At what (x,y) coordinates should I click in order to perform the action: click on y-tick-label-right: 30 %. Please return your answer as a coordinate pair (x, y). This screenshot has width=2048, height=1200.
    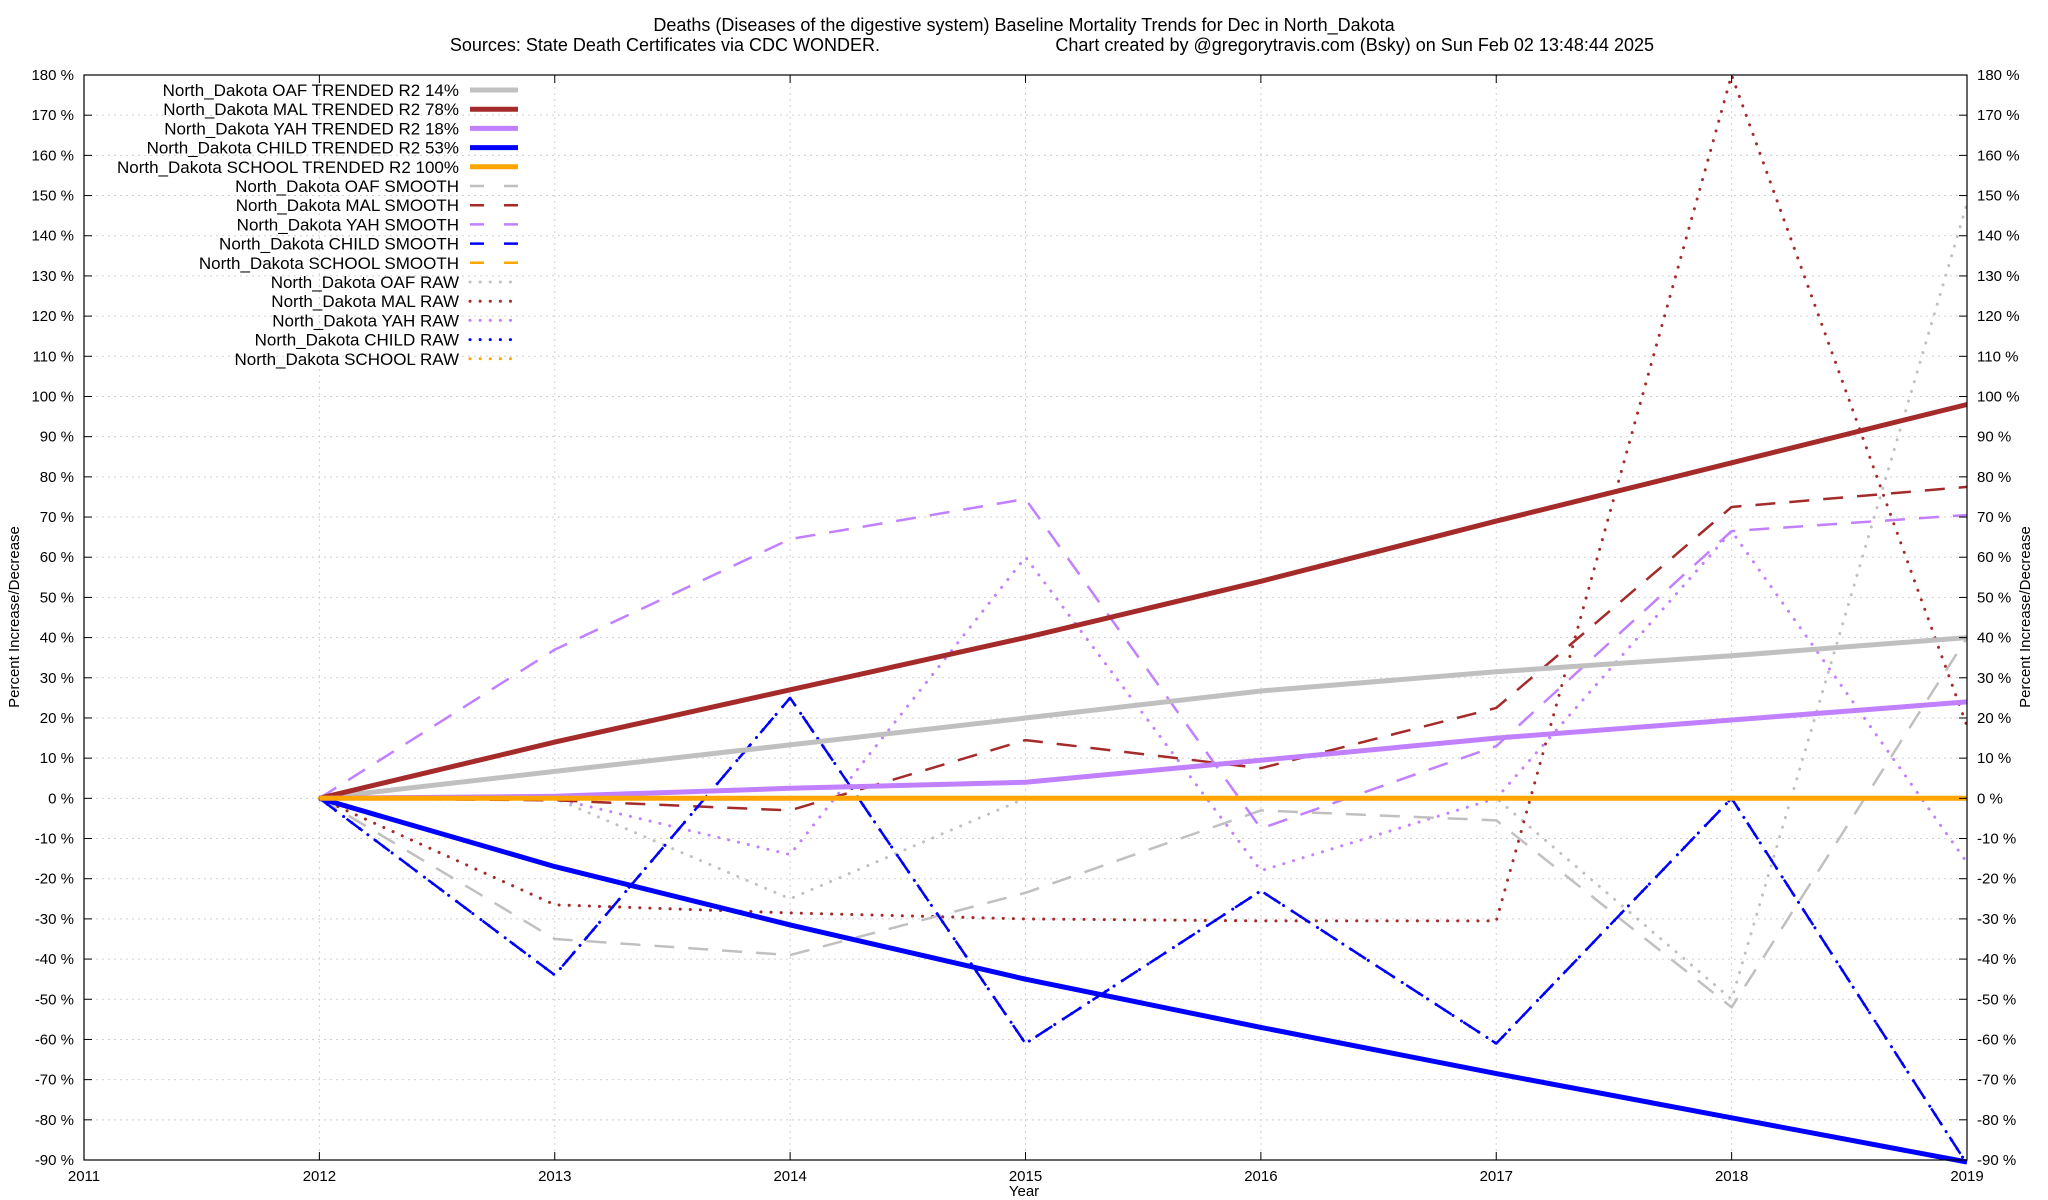
    Looking at the image, I should click on (1994, 678).